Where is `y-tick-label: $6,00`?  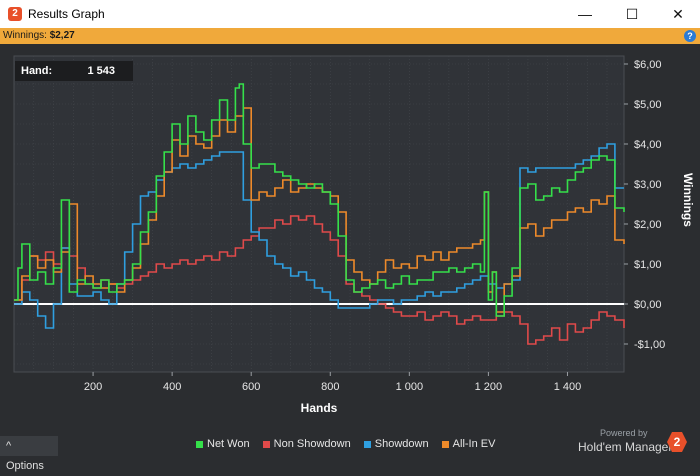 y-tick-label: $6,00 is located at coordinates (648, 65).